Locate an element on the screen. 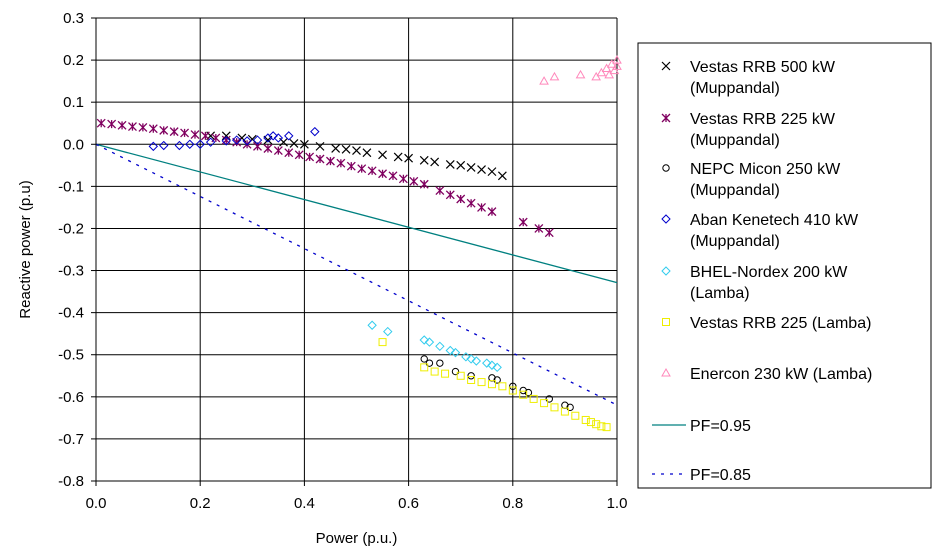 The height and width of the screenshot is (552, 932). legend-entry-9: PF=0.85 is located at coordinates (701, 475).